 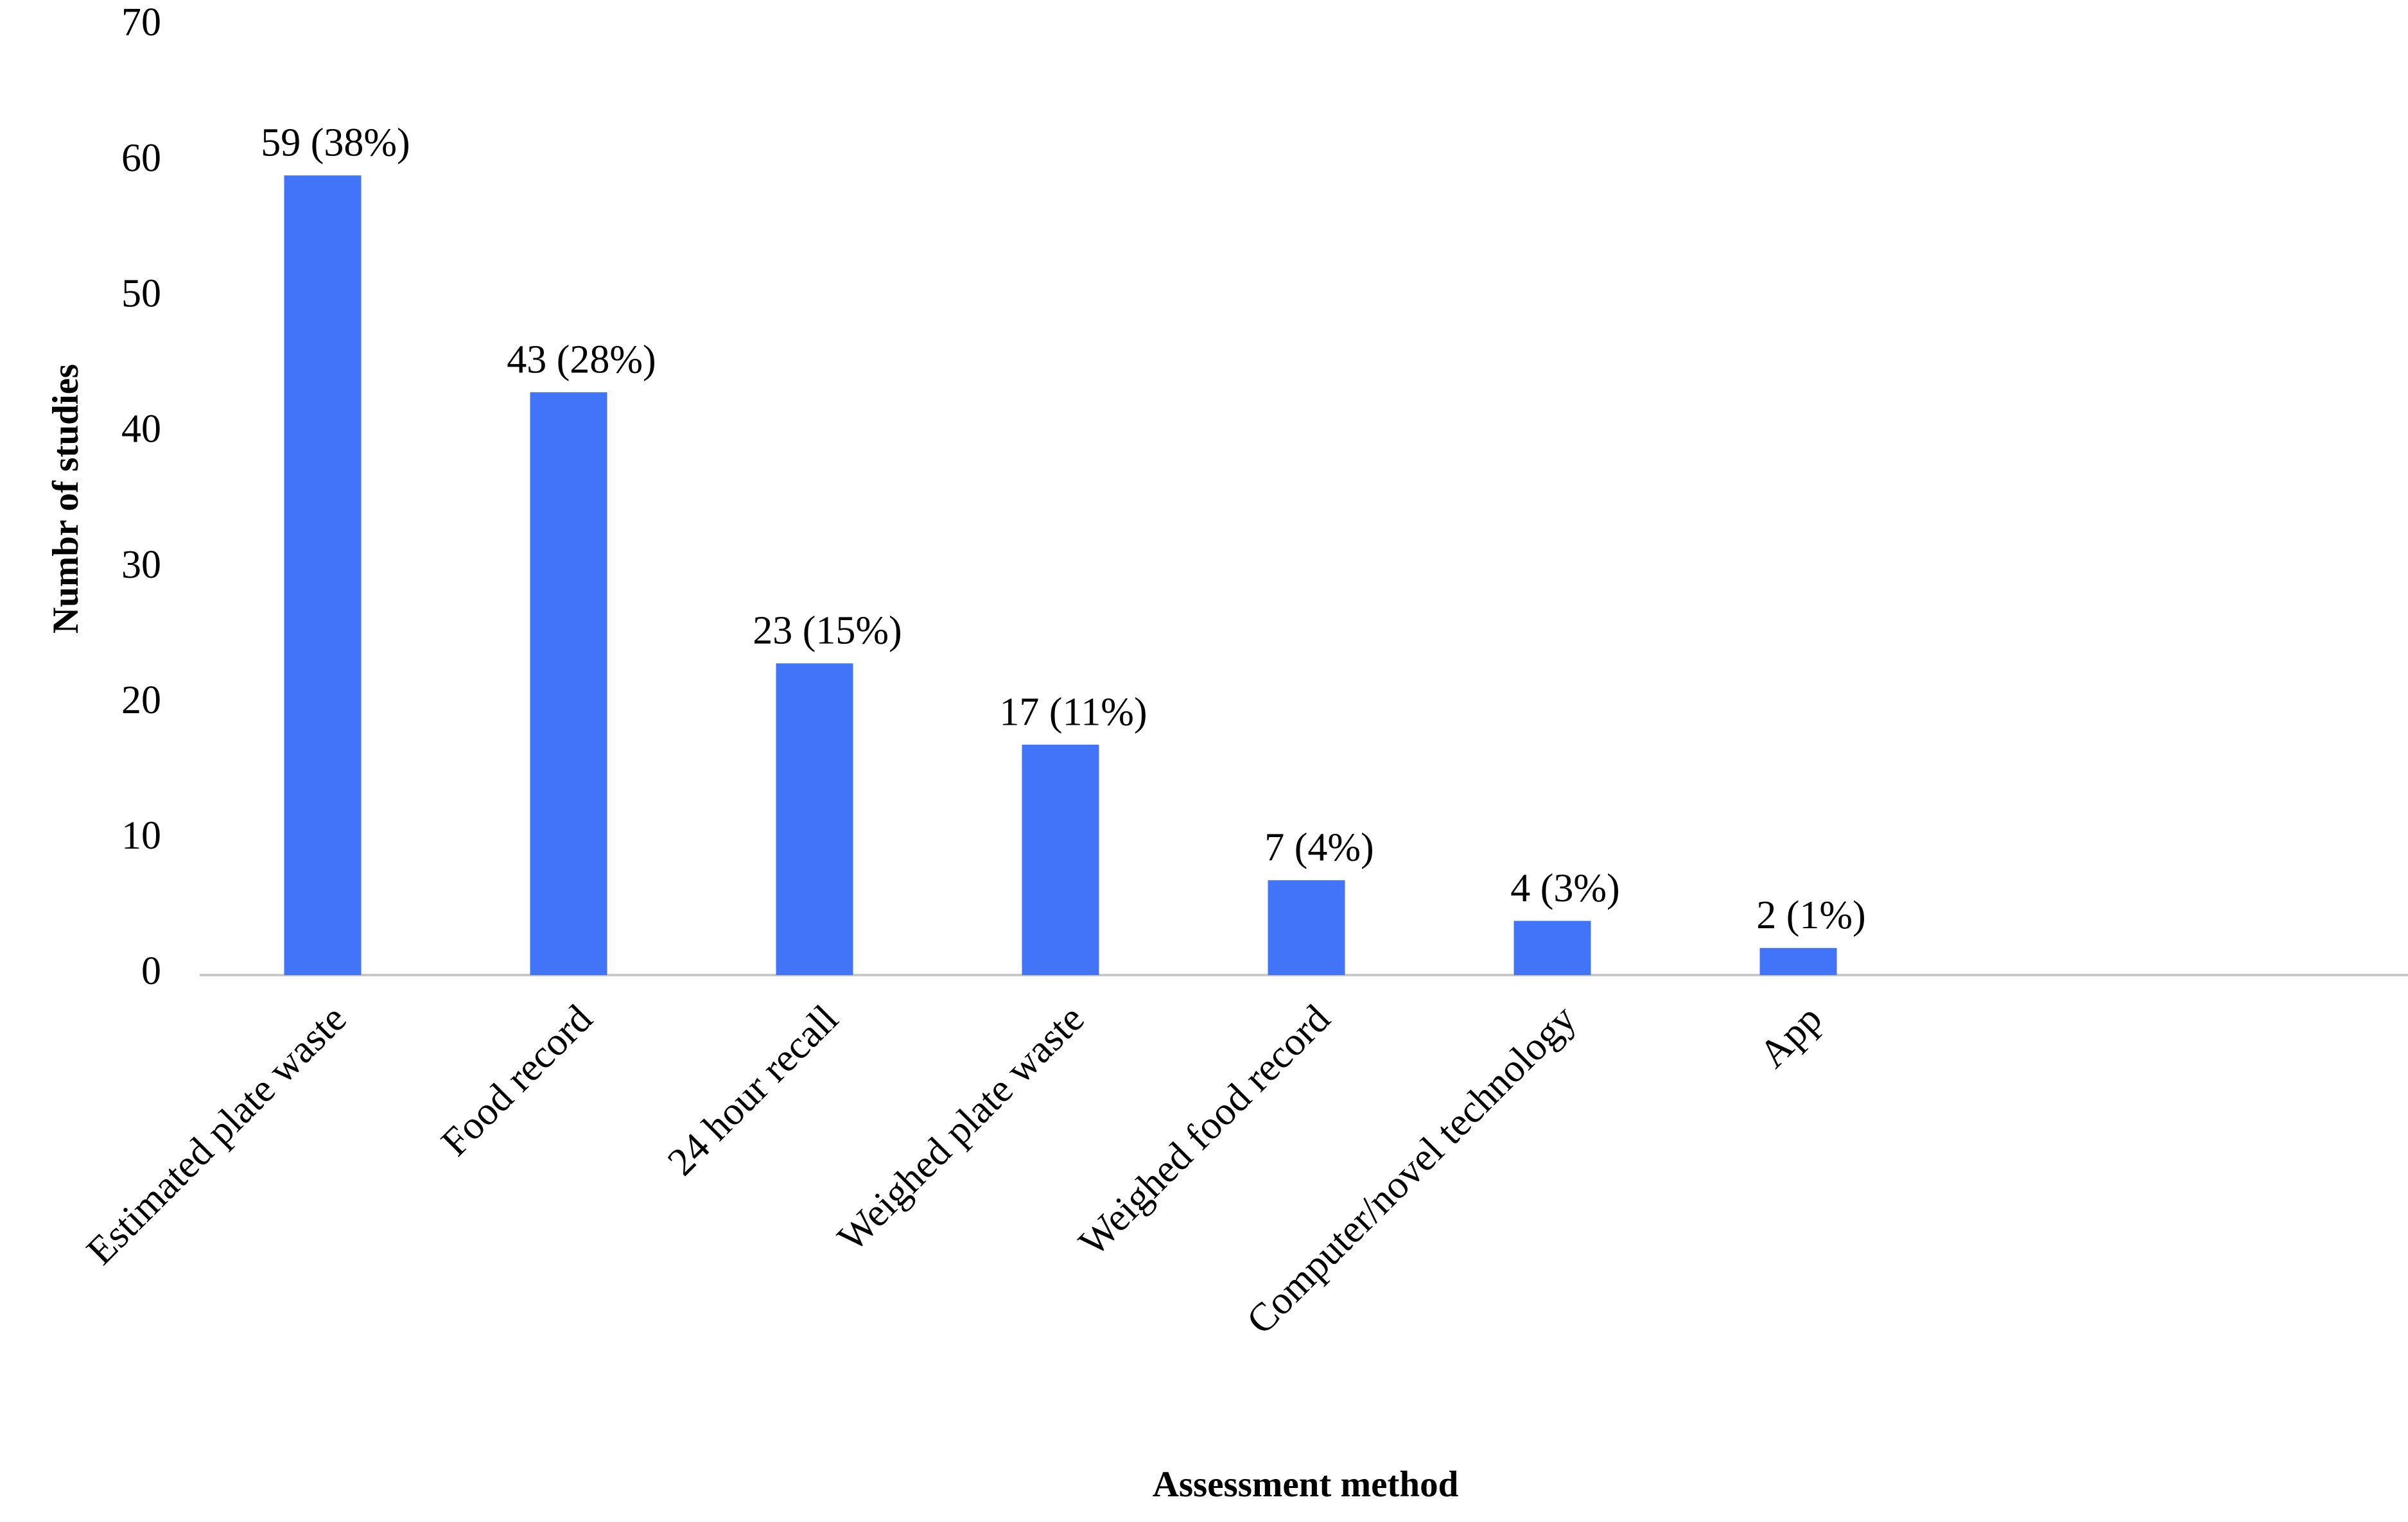 I want to click on y-axis-title: Numbr of studies, so click(x=66, y=499).